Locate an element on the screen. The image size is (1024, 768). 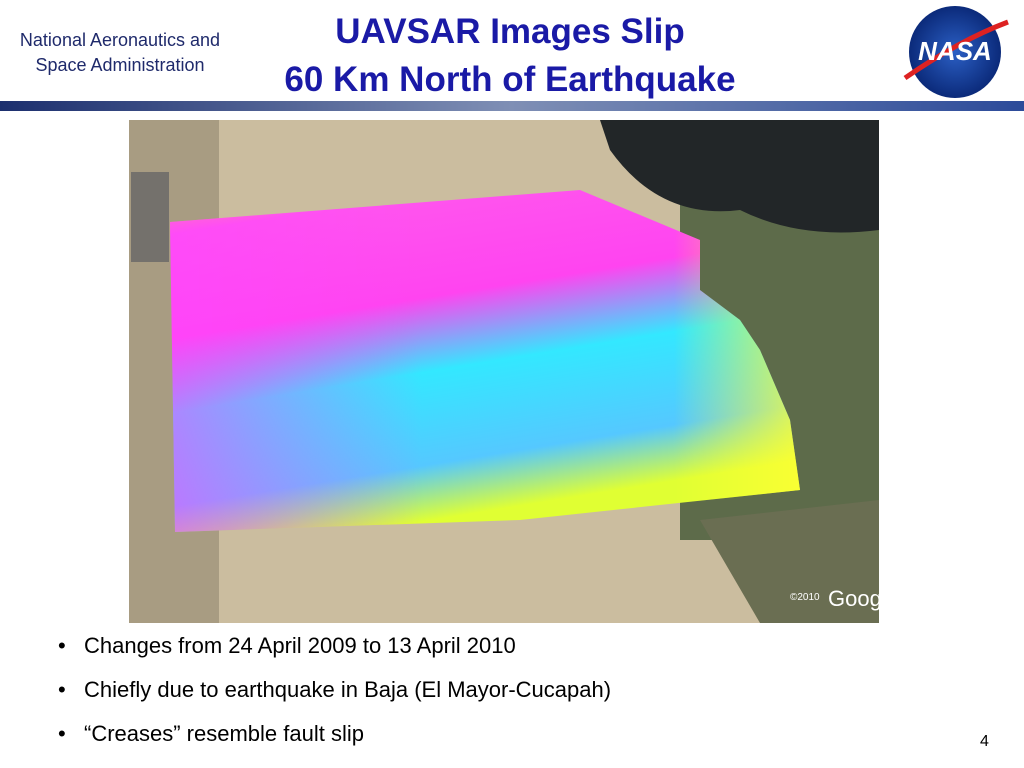
bullet-text: “Creases” resemble fault slip is located at coordinates (224, 733).